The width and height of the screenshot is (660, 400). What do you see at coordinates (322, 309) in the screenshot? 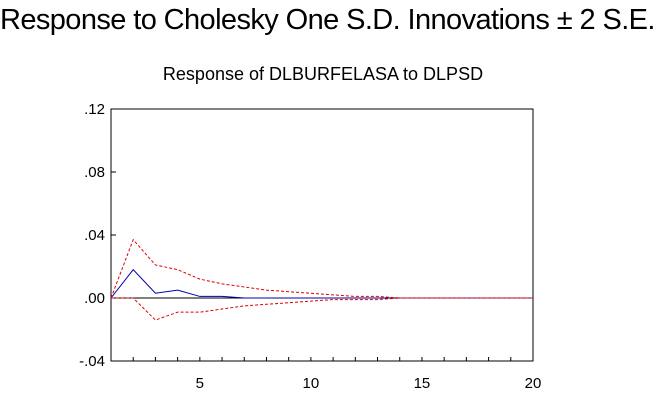
I see `lower-band-line` at bounding box center [322, 309].